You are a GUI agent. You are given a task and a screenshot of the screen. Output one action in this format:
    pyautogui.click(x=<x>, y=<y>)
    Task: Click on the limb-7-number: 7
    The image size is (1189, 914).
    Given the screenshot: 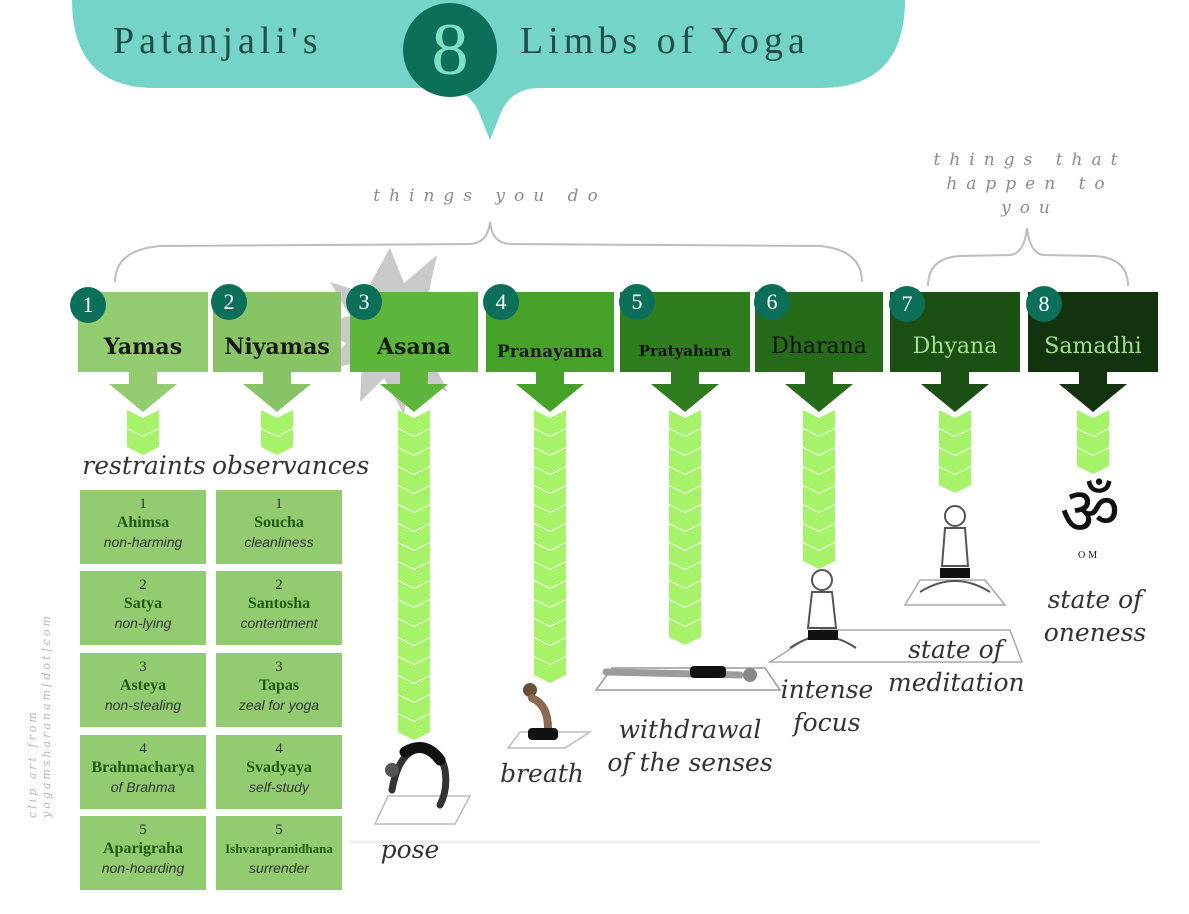 What is the action you would take?
    pyautogui.click(x=907, y=304)
    